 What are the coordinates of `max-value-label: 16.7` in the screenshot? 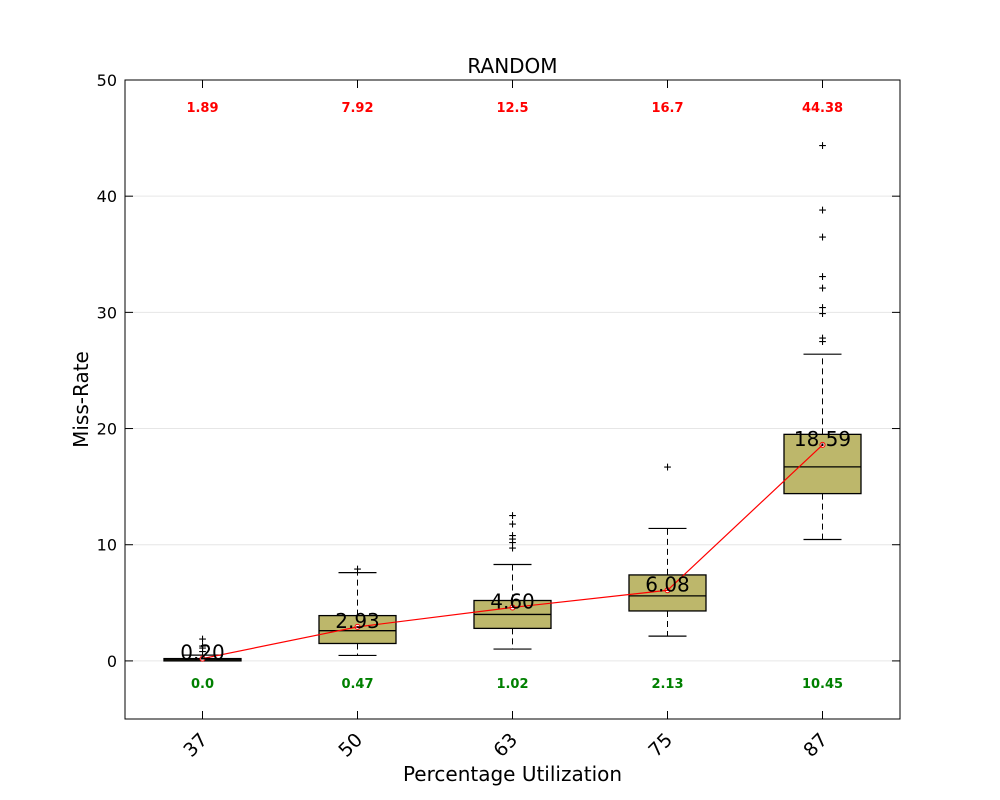 It's located at (667, 108).